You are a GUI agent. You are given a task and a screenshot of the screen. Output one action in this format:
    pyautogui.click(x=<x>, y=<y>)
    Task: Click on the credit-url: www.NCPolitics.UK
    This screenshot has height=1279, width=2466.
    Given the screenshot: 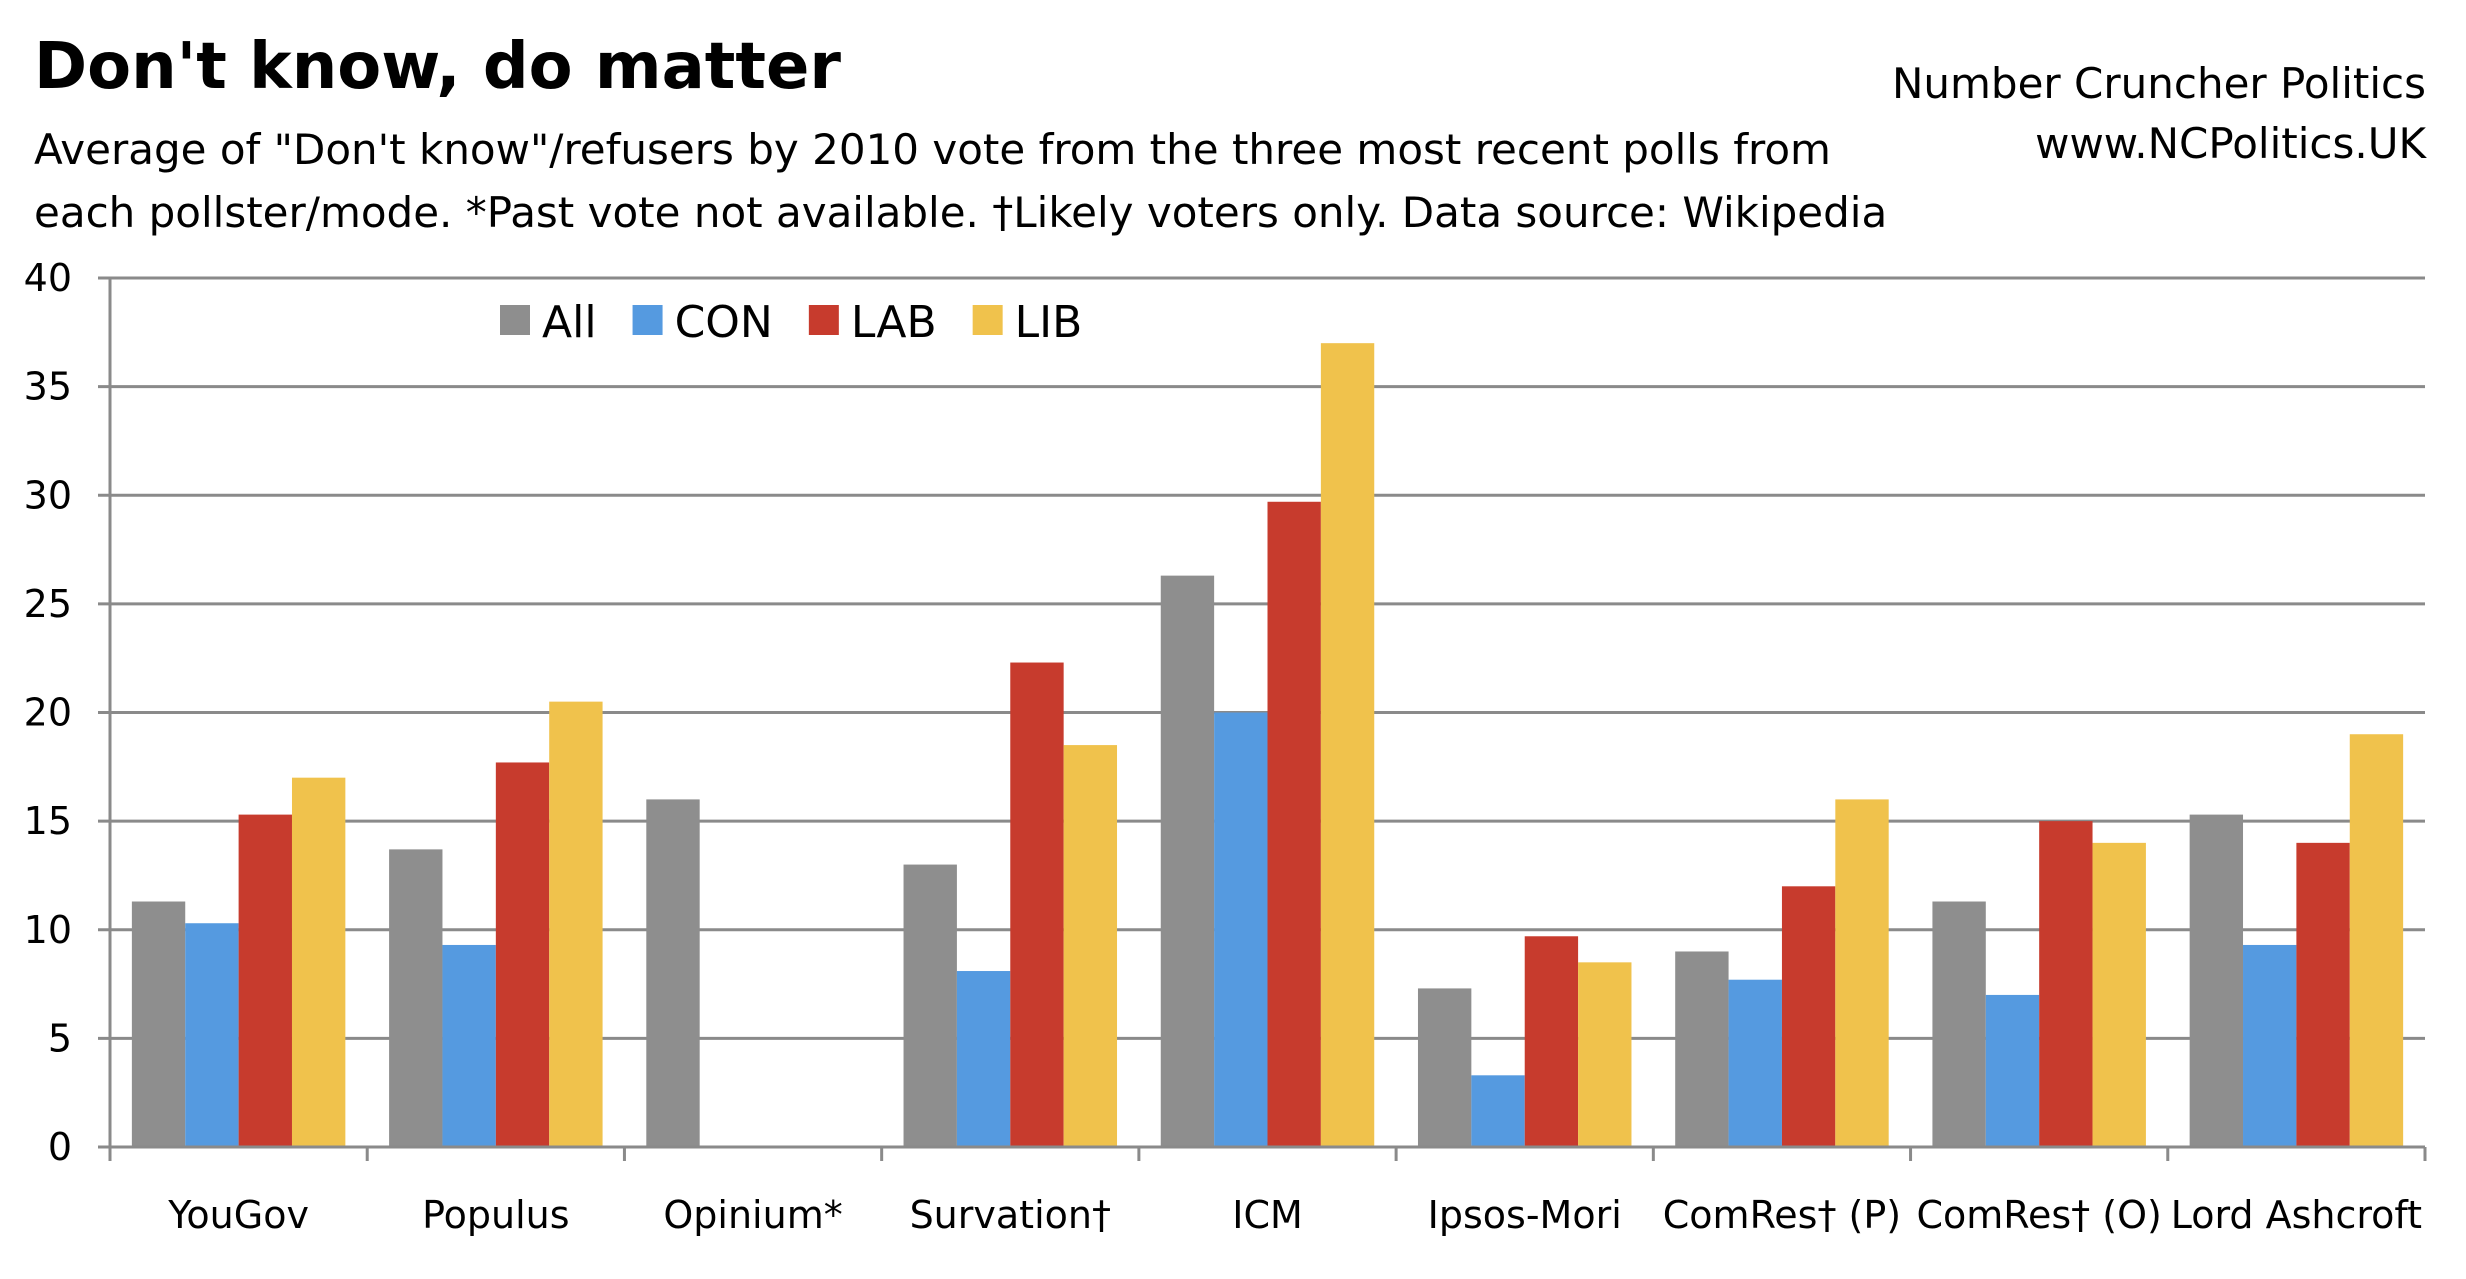 What is the action you would take?
    pyautogui.click(x=2230, y=143)
    